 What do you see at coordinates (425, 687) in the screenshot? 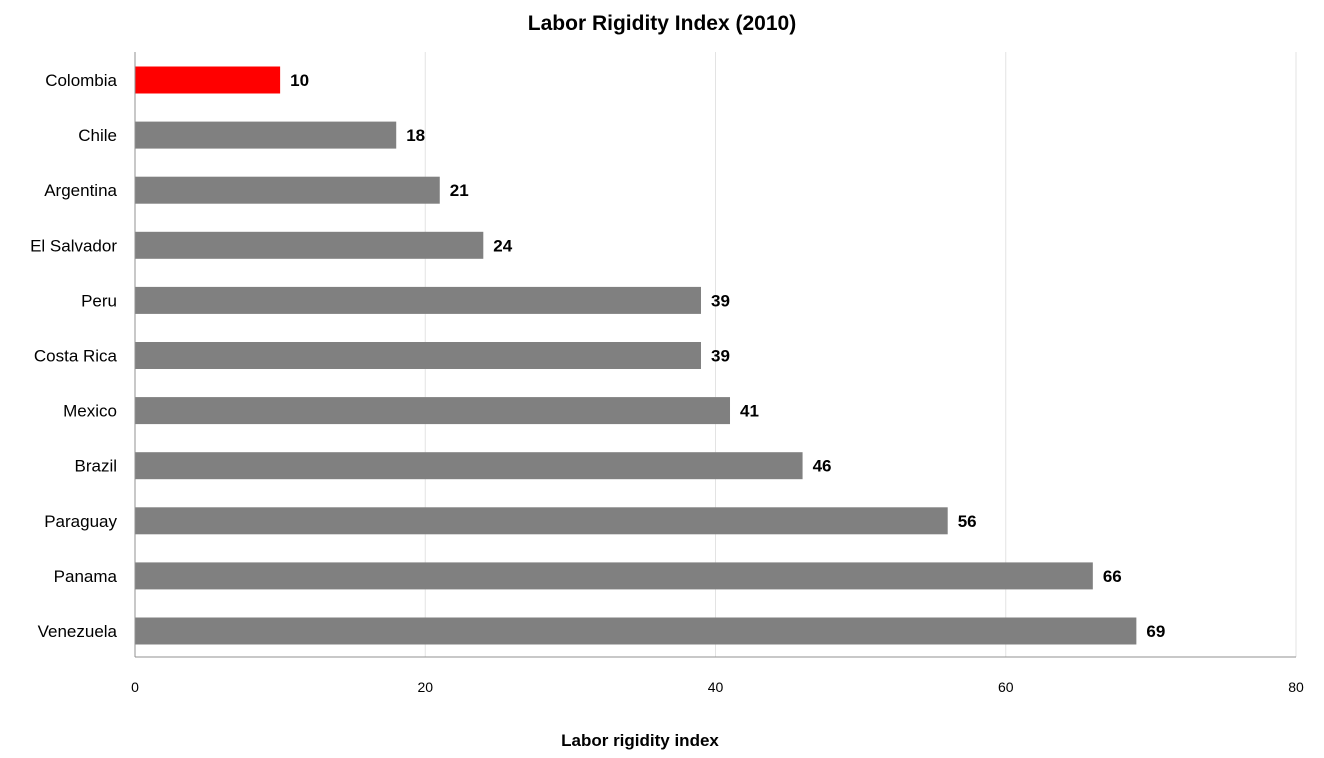
I see `x-tick-label: 20` at bounding box center [425, 687].